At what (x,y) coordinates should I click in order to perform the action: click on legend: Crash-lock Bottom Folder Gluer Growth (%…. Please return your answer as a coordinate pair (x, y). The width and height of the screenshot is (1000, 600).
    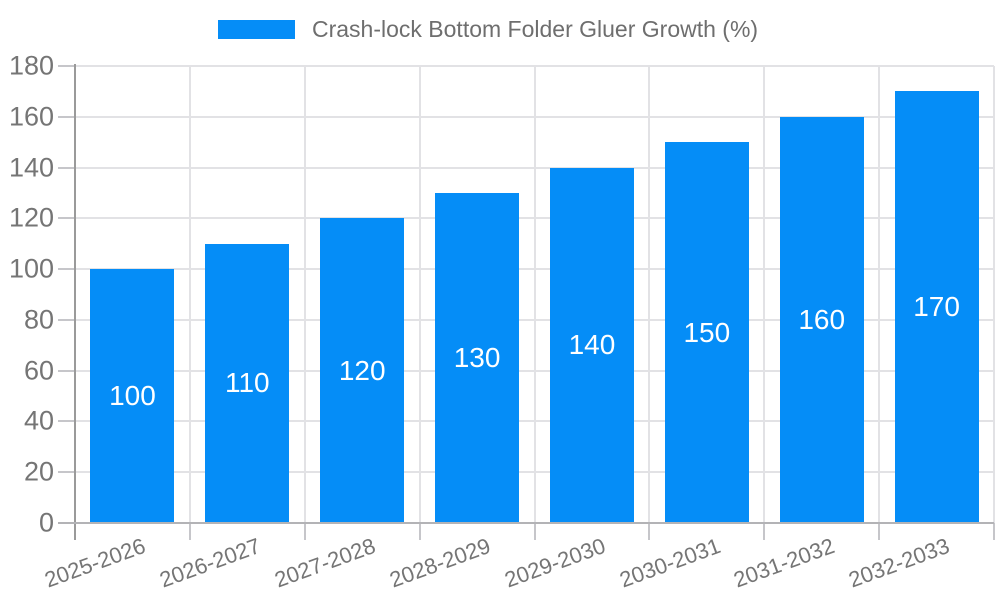
    Looking at the image, I should click on (488, 29).